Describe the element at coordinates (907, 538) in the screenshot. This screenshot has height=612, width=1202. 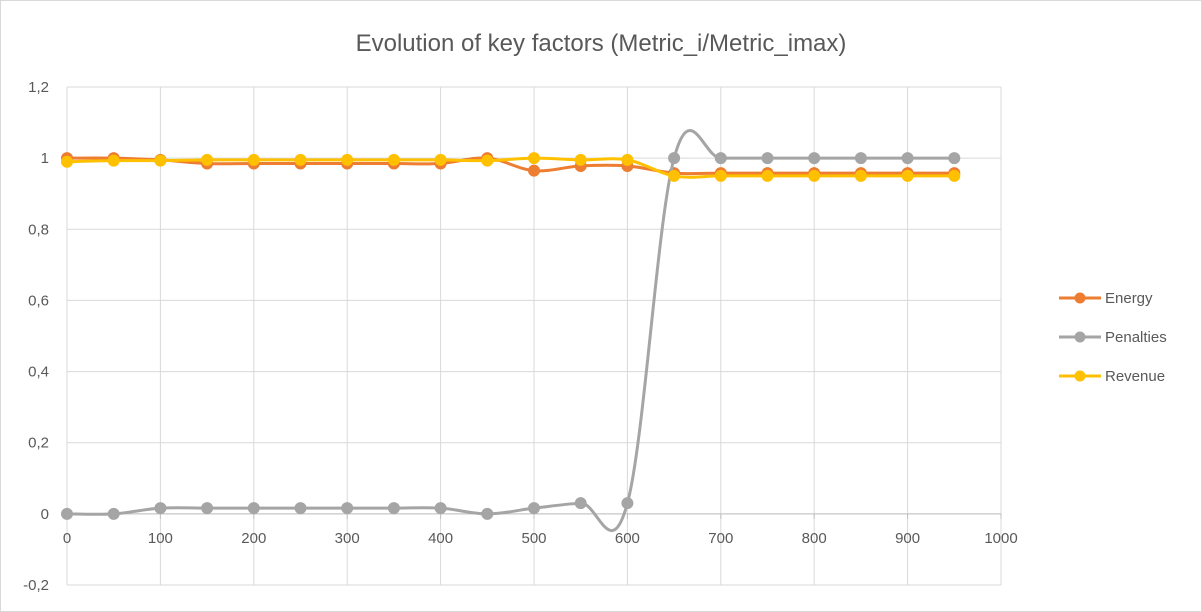
I see `x-tick-label: 900` at that location.